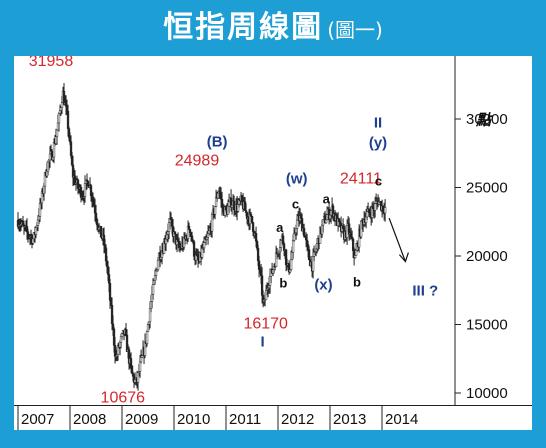 The image size is (546, 448). Describe the element at coordinates (487, 393) in the screenshot. I see `y-tick-label: 10000` at that location.